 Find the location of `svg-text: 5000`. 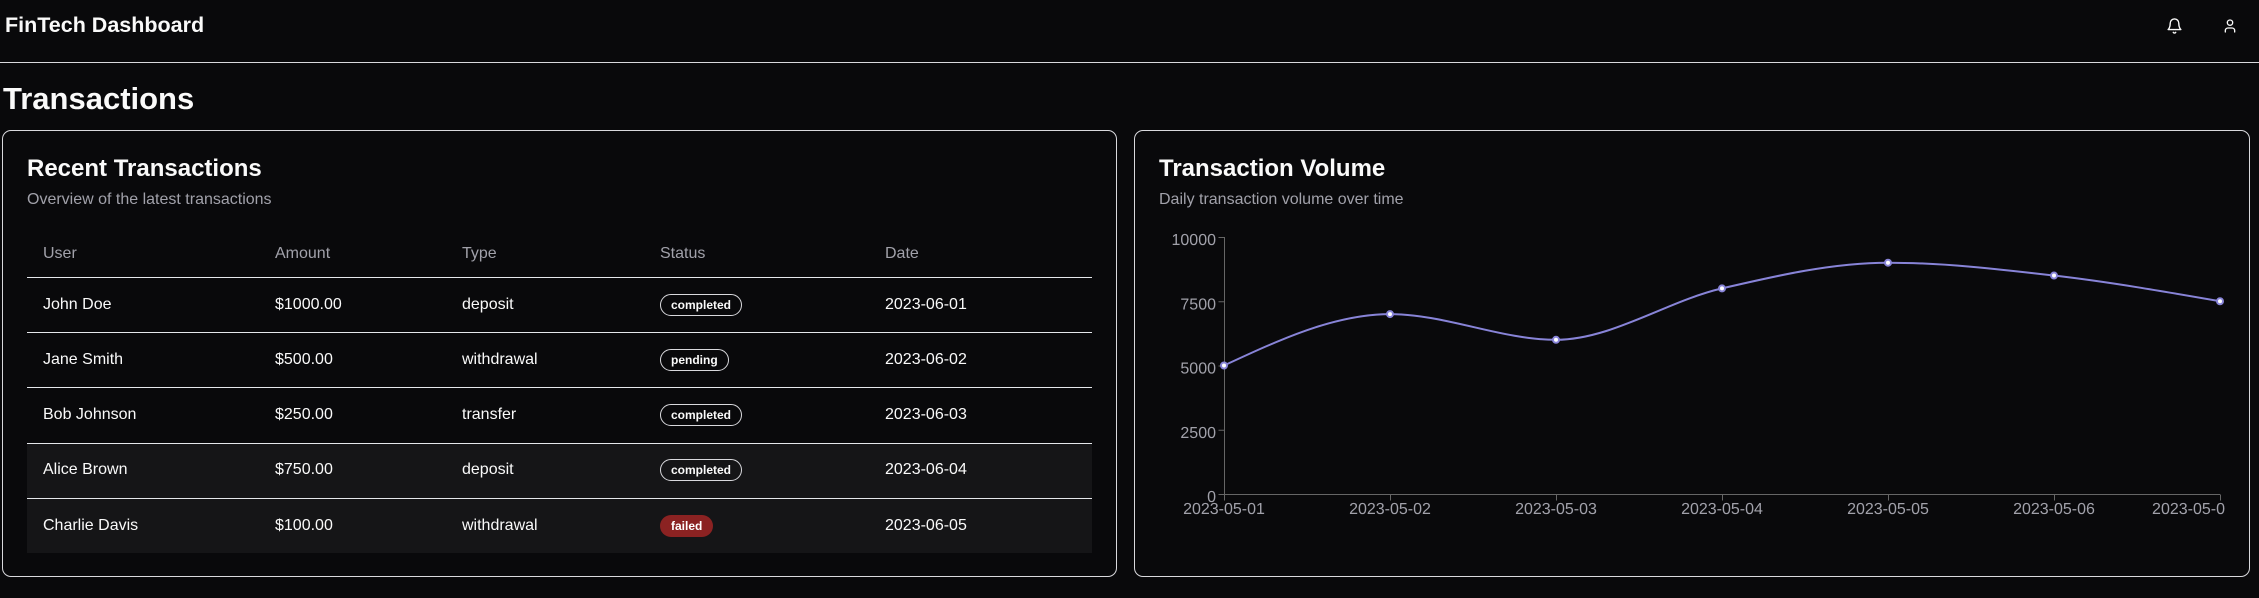

svg-text: 5000 is located at coordinates (1198, 369).